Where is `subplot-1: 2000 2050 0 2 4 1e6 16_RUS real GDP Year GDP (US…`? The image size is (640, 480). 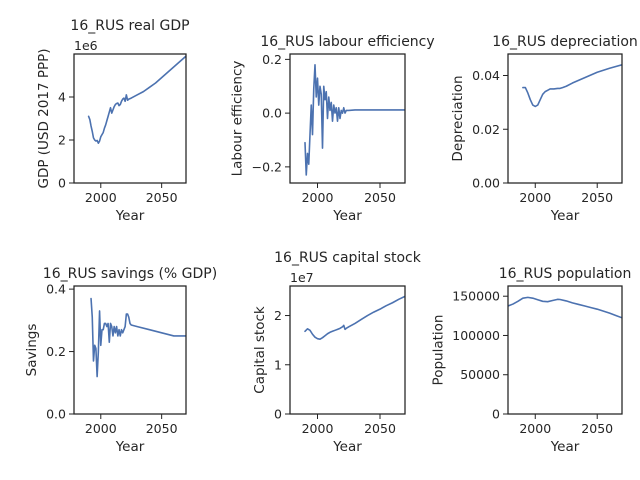 subplot-1: 2000 2050 0 2 4 1e6 16_RUS real GDP Year GDP (US… is located at coordinates (113, 121).